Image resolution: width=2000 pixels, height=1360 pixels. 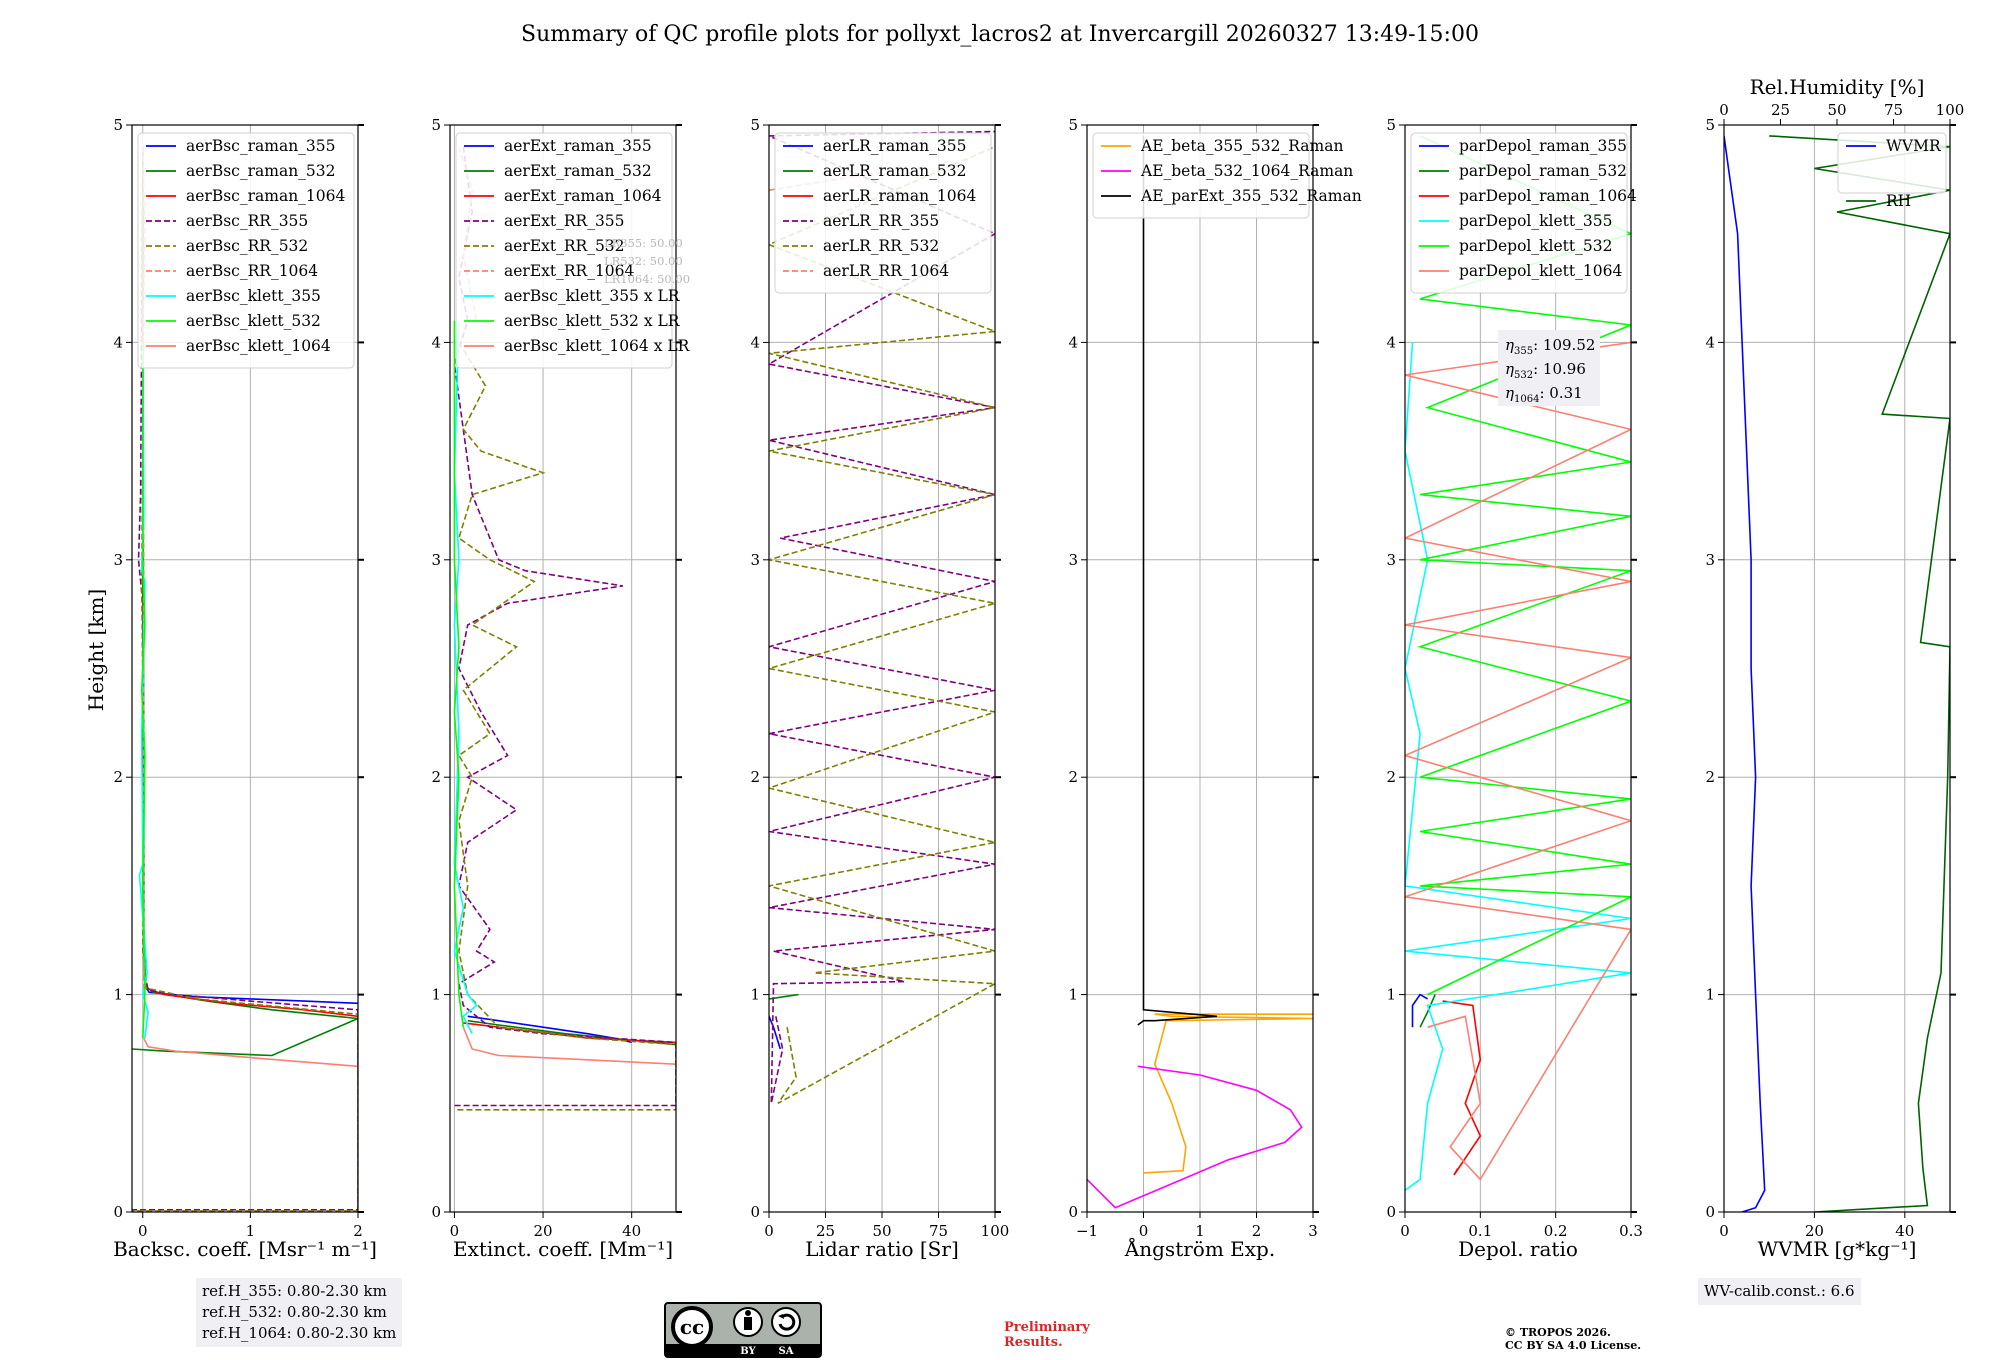 What do you see at coordinates (1200, 1231) in the screenshot?
I see `x-tick-label: 1` at bounding box center [1200, 1231].